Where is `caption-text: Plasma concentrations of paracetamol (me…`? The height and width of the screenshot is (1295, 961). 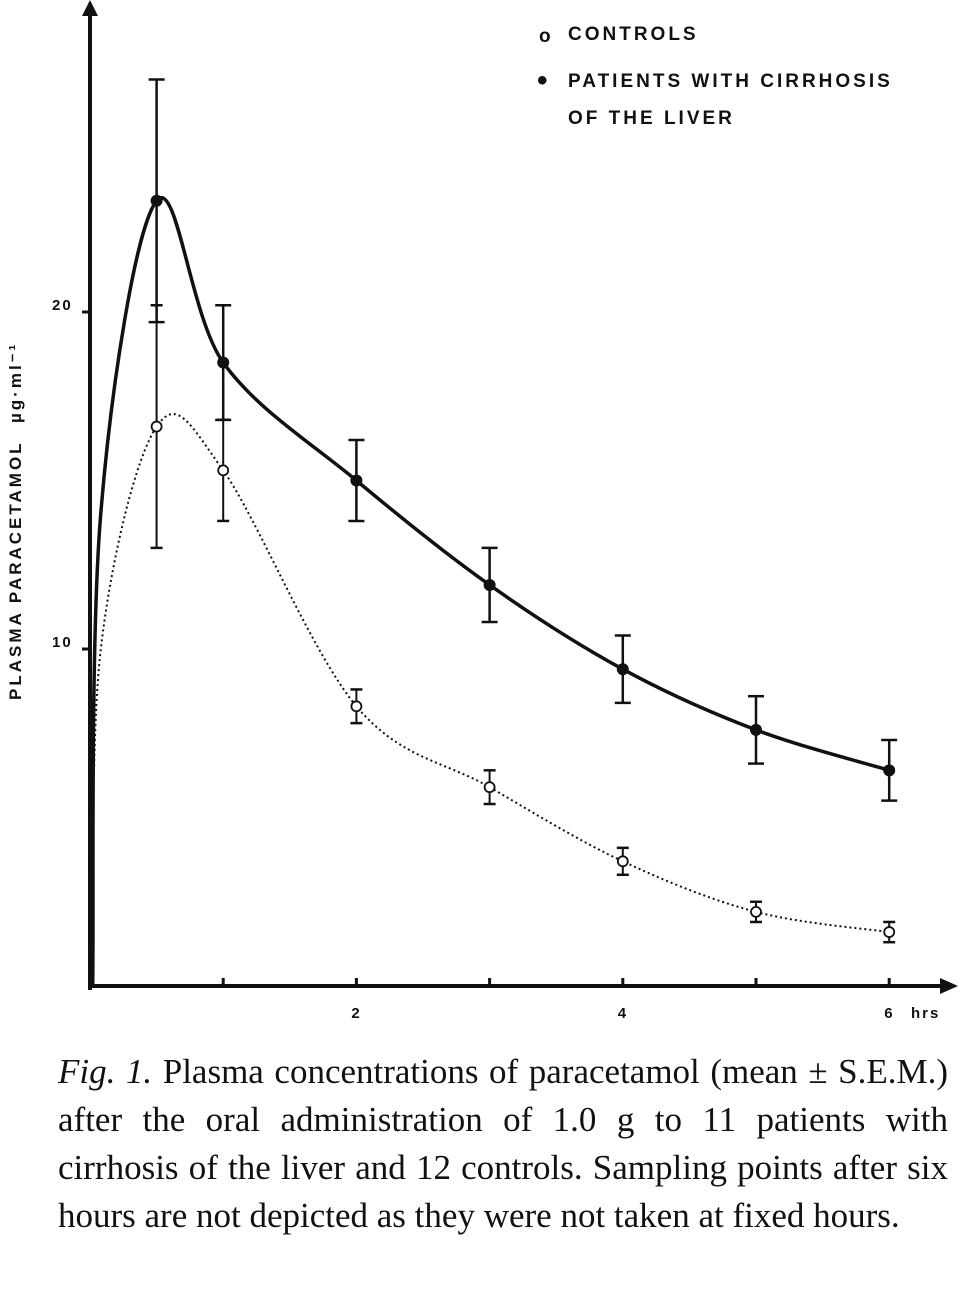 caption-text: Plasma concentrations of paracetamol (me… is located at coordinates (503, 1143).